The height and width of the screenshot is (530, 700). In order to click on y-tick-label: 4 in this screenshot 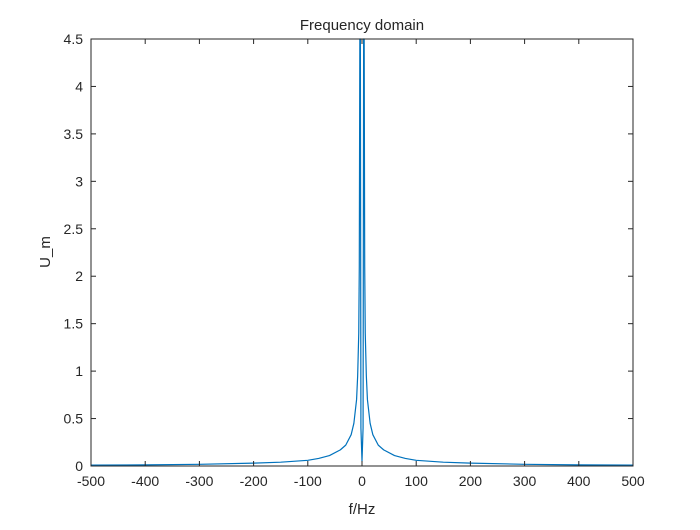, I will do `click(79, 86)`.